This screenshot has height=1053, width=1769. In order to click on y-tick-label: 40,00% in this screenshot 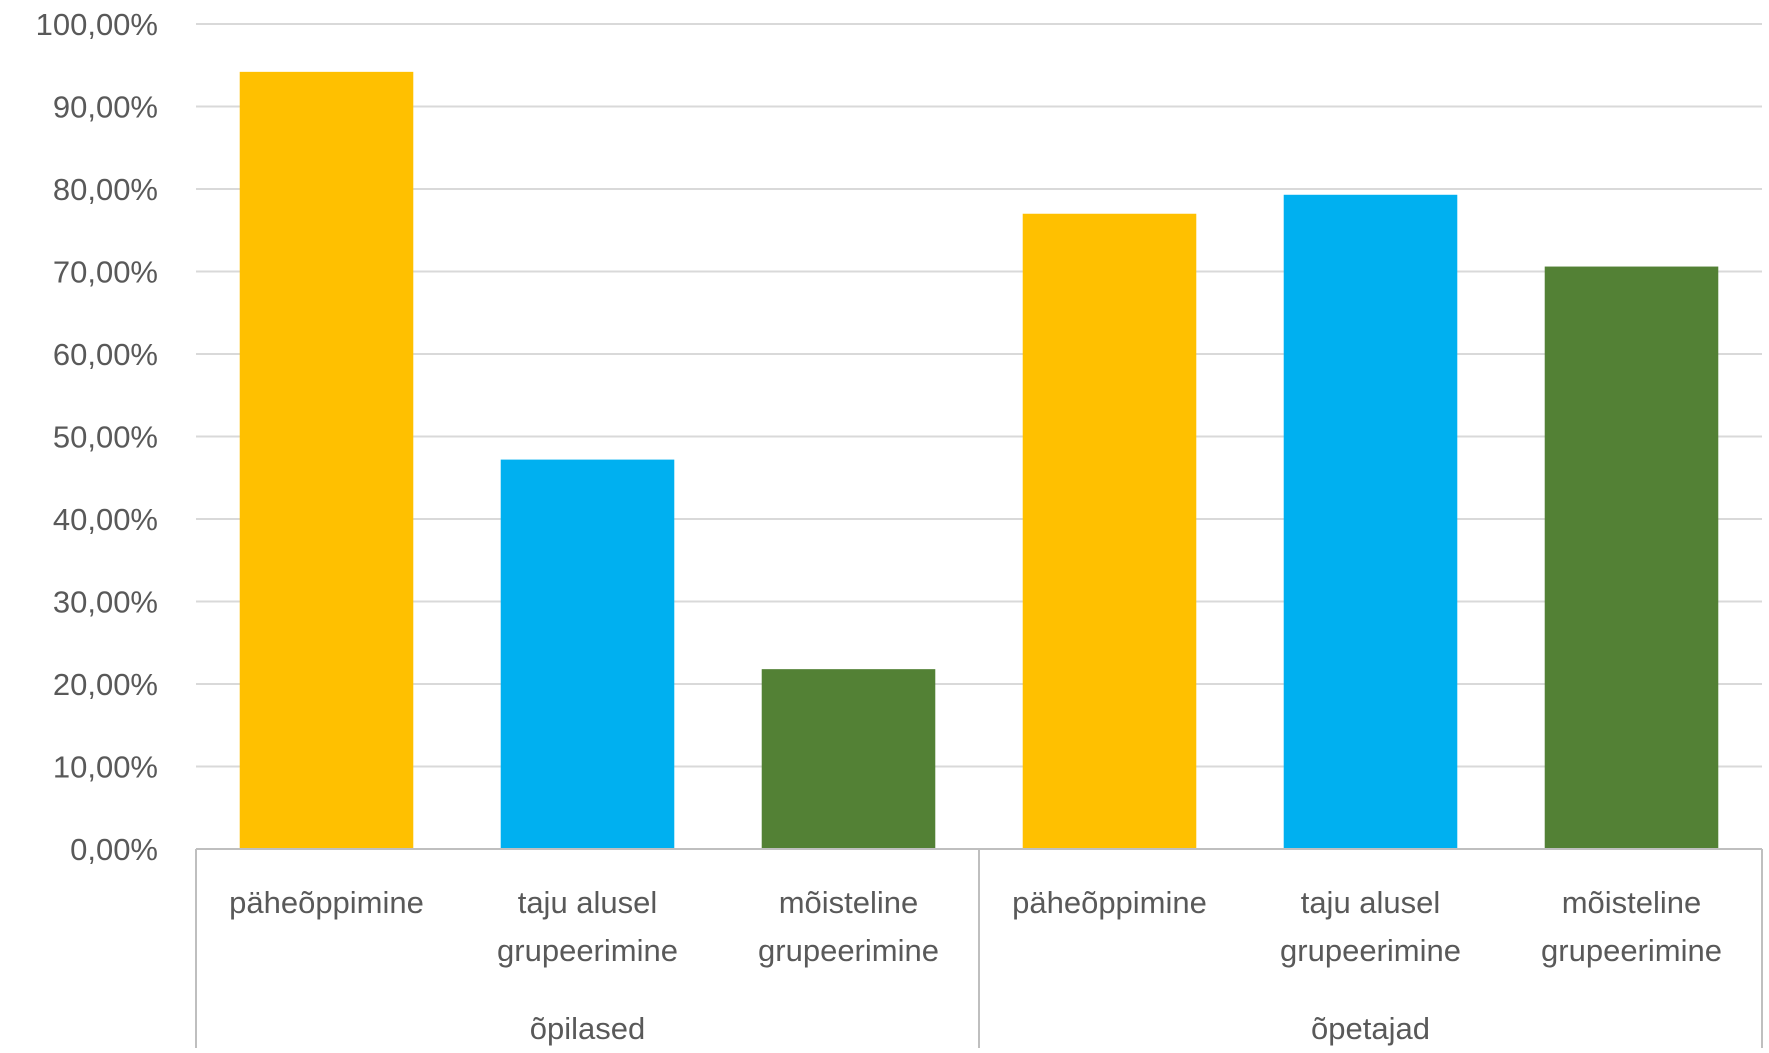, I will do `click(105, 519)`.